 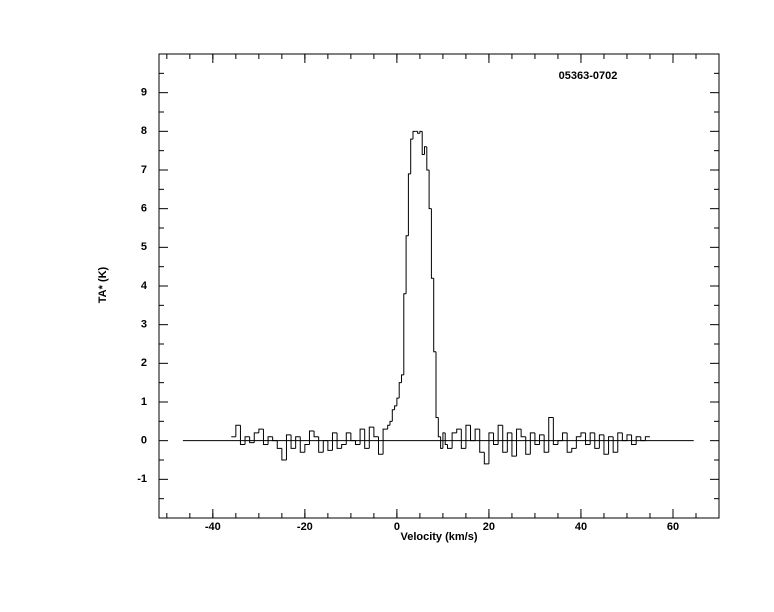 I want to click on x-tick-label: -40, so click(x=213, y=527).